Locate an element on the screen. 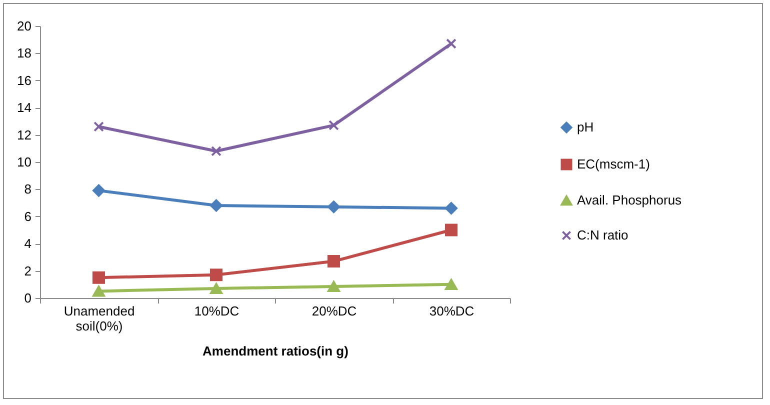 The image size is (770, 405). y-tick-label: 18 is located at coordinates (24, 53).